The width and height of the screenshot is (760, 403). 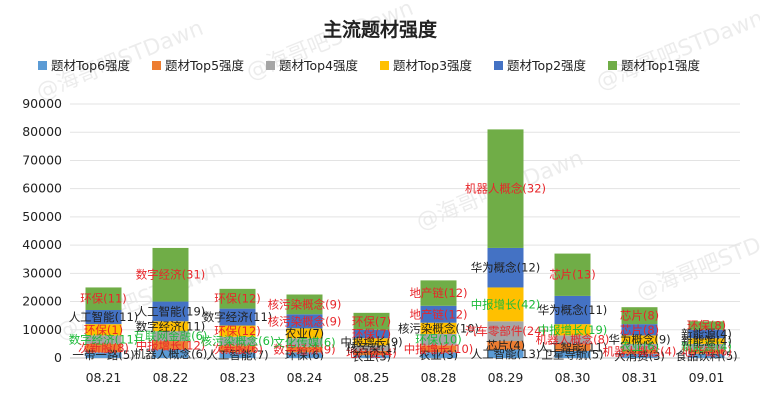 What do you see at coordinates (707, 377) in the screenshot?
I see `x-tick-label: 09.01` at bounding box center [707, 377].